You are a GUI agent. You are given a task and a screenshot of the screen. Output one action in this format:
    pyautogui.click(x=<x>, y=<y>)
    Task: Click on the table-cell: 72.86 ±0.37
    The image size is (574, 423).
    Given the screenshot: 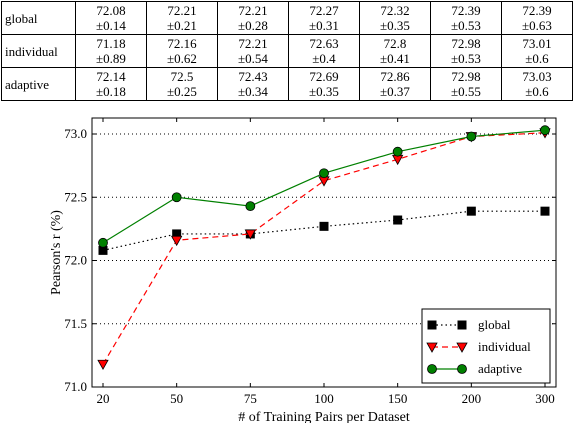 What is the action you would take?
    pyautogui.click(x=395, y=84)
    